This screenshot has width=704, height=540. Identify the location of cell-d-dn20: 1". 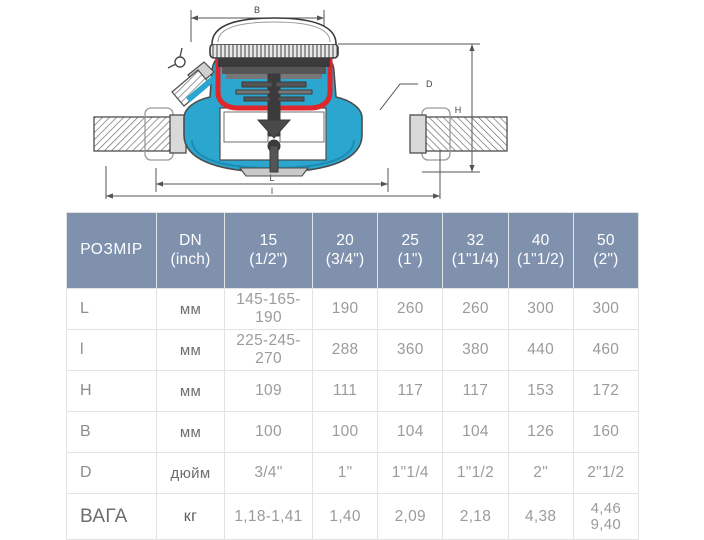
(345, 473).